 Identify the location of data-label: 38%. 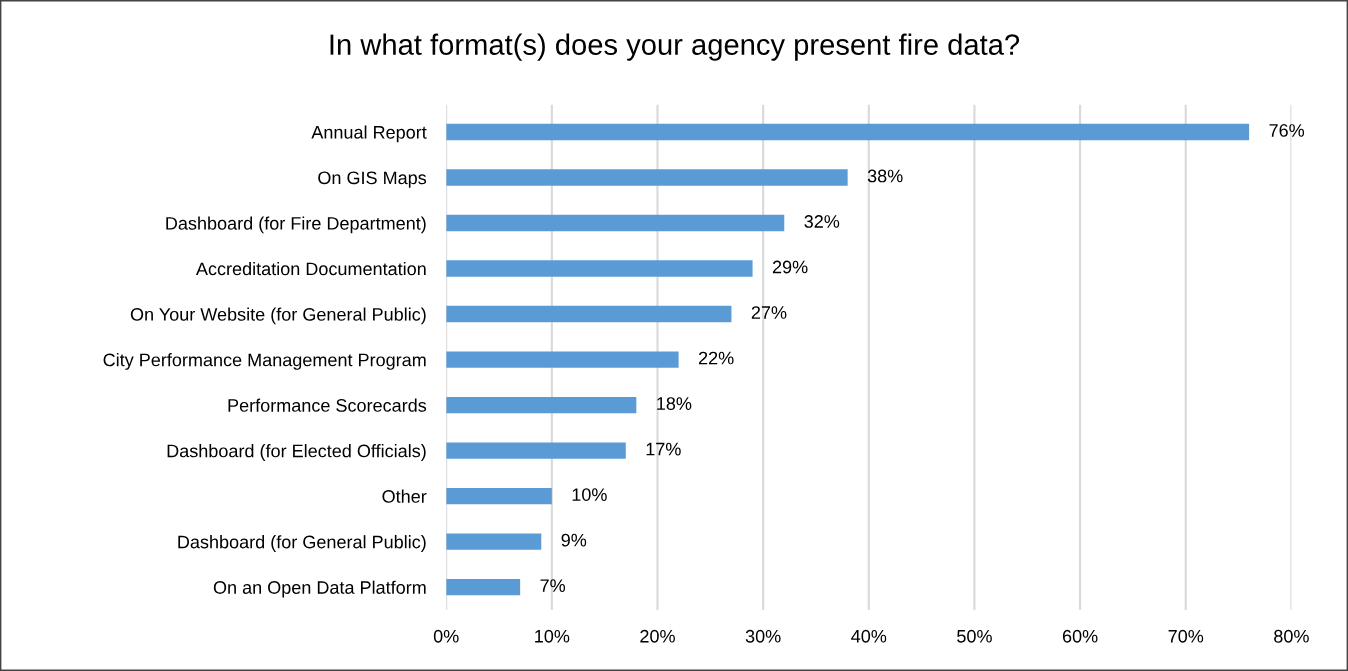
(885, 176).